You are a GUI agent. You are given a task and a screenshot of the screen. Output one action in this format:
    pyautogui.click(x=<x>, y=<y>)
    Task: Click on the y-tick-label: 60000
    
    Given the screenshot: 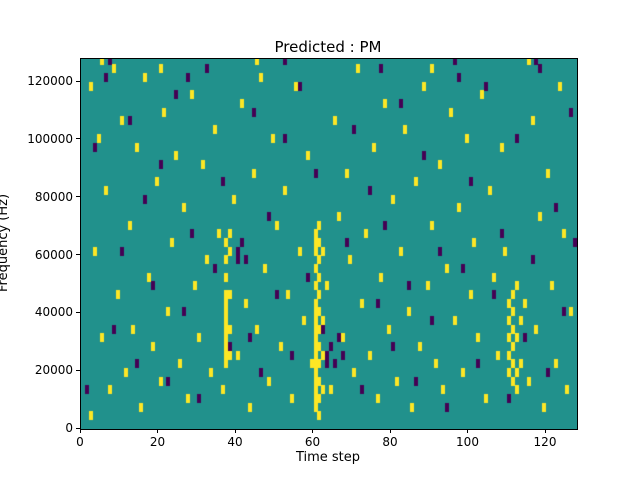 What is the action you would take?
    pyautogui.click(x=53, y=254)
    